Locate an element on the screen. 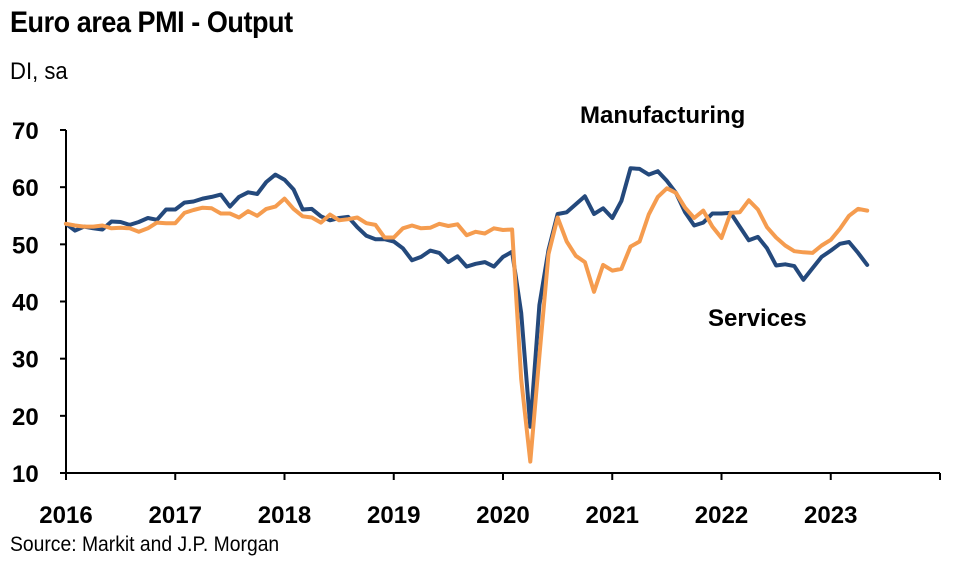  x-tick-label-2019: 2019 is located at coordinates (393, 515).